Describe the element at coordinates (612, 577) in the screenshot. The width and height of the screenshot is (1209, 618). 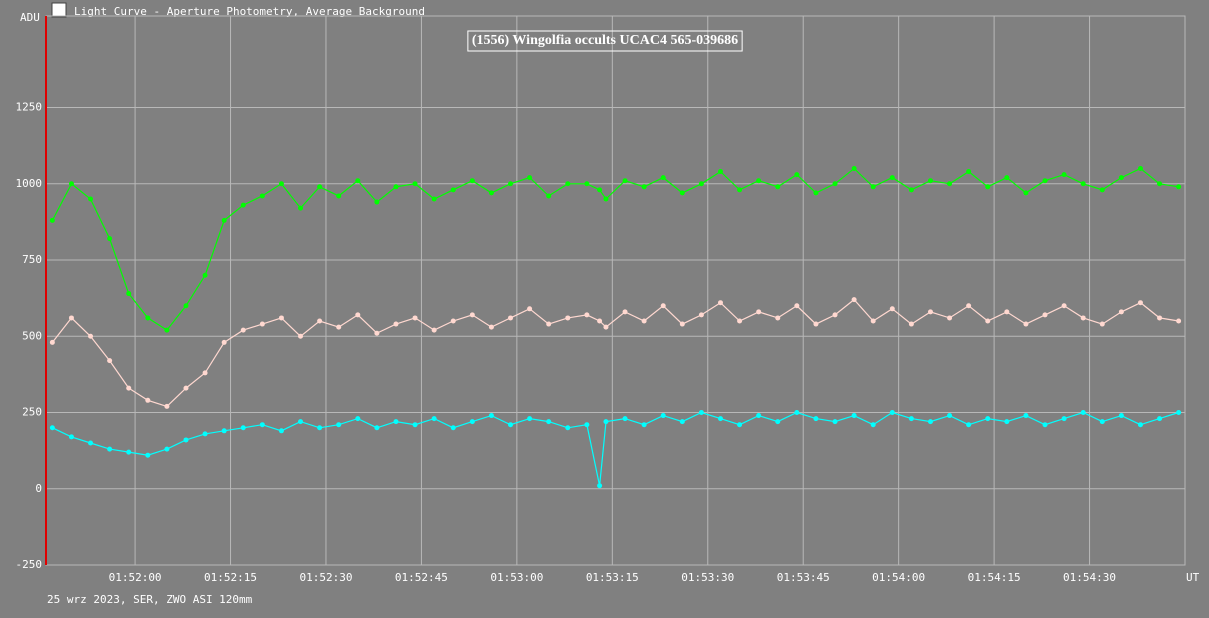
I see `x-tick-label: 01:53:15` at that location.